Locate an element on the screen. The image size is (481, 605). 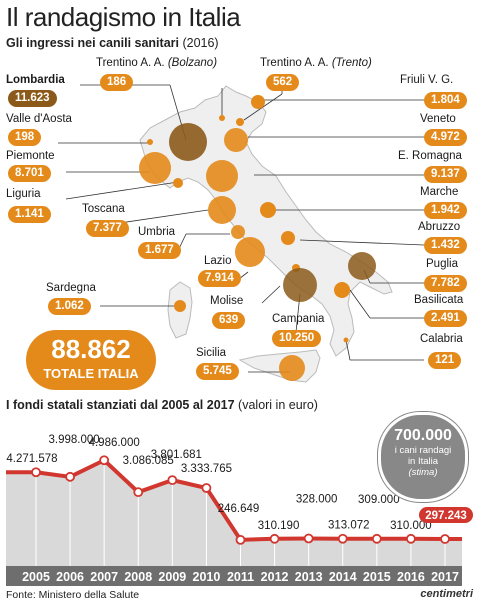
label-bolzano-name: Trentino A. A. is located at coordinates (132, 63).